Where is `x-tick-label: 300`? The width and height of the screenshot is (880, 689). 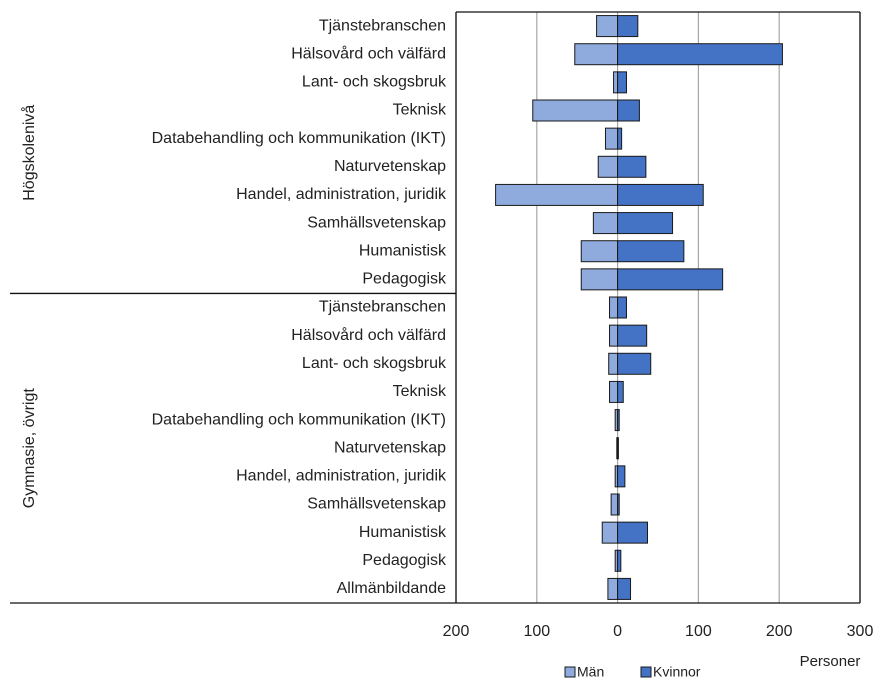 x-tick-label: 300 is located at coordinates (860, 631).